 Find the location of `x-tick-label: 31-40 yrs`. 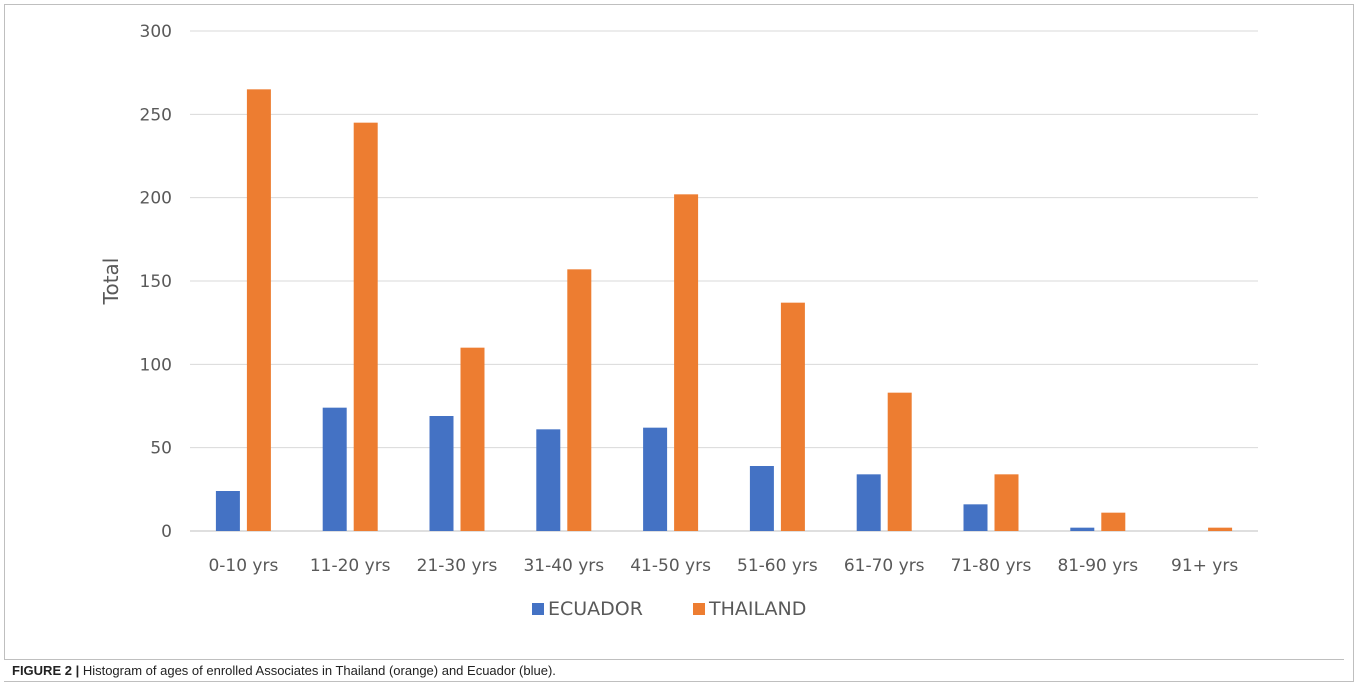

x-tick-label: 31-40 yrs is located at coordinates (563, 566).